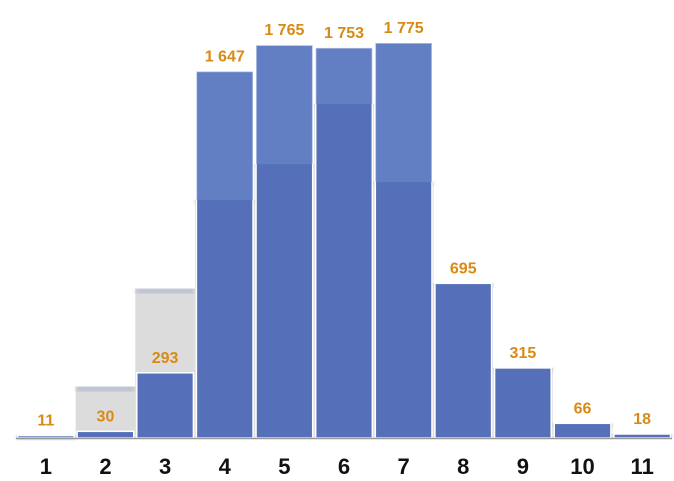 The image size is (674, 481). I want to click on x-tick-label-9: 9, so click(523, 466).